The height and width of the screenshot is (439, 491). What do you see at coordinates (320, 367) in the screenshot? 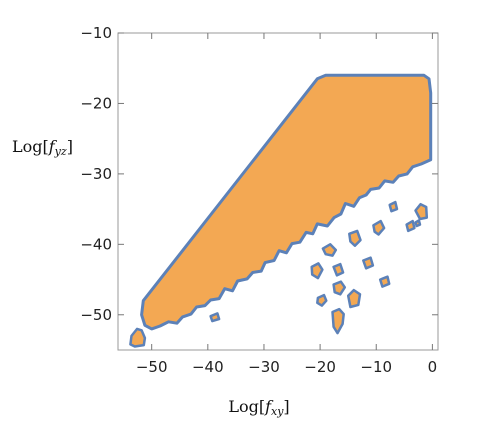
I see `x-tick-label: −20` at bounding box center [320, 367].